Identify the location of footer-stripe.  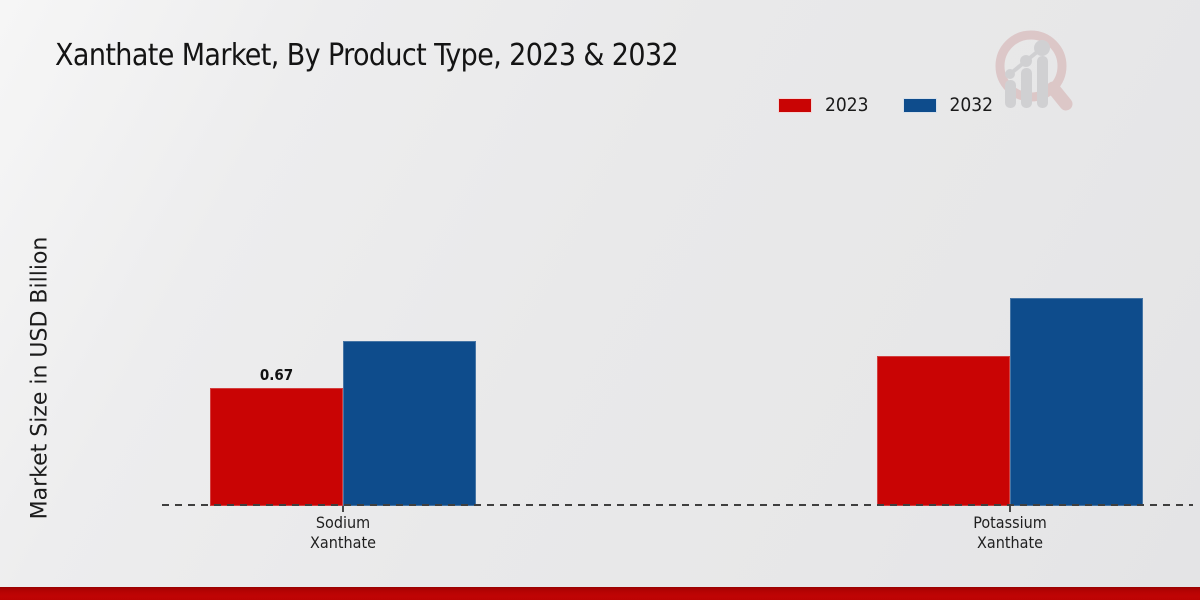
(600, 593).